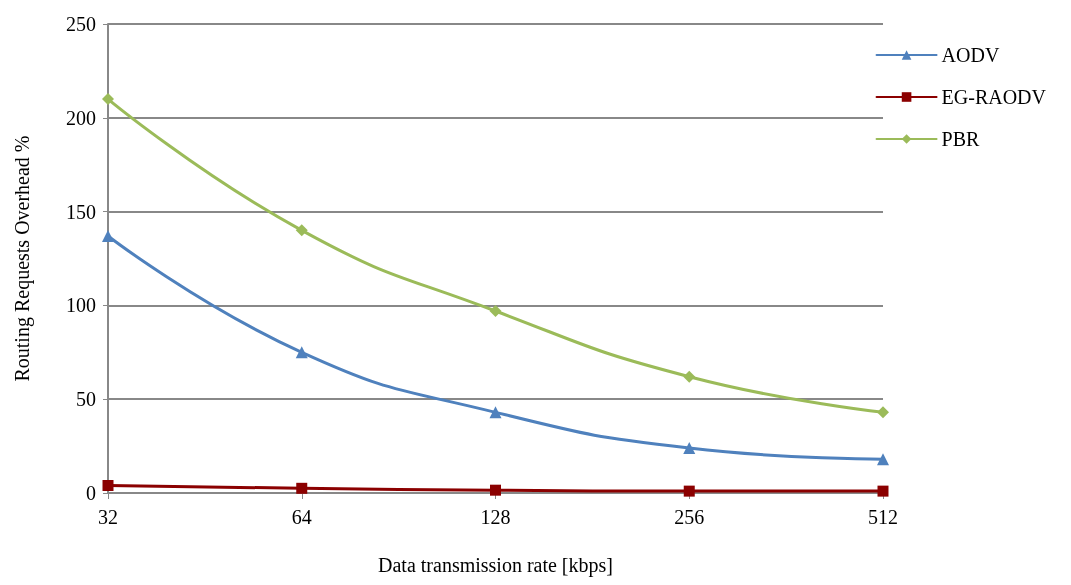  I want to click on legend-label: AODV, so click(970, 55).